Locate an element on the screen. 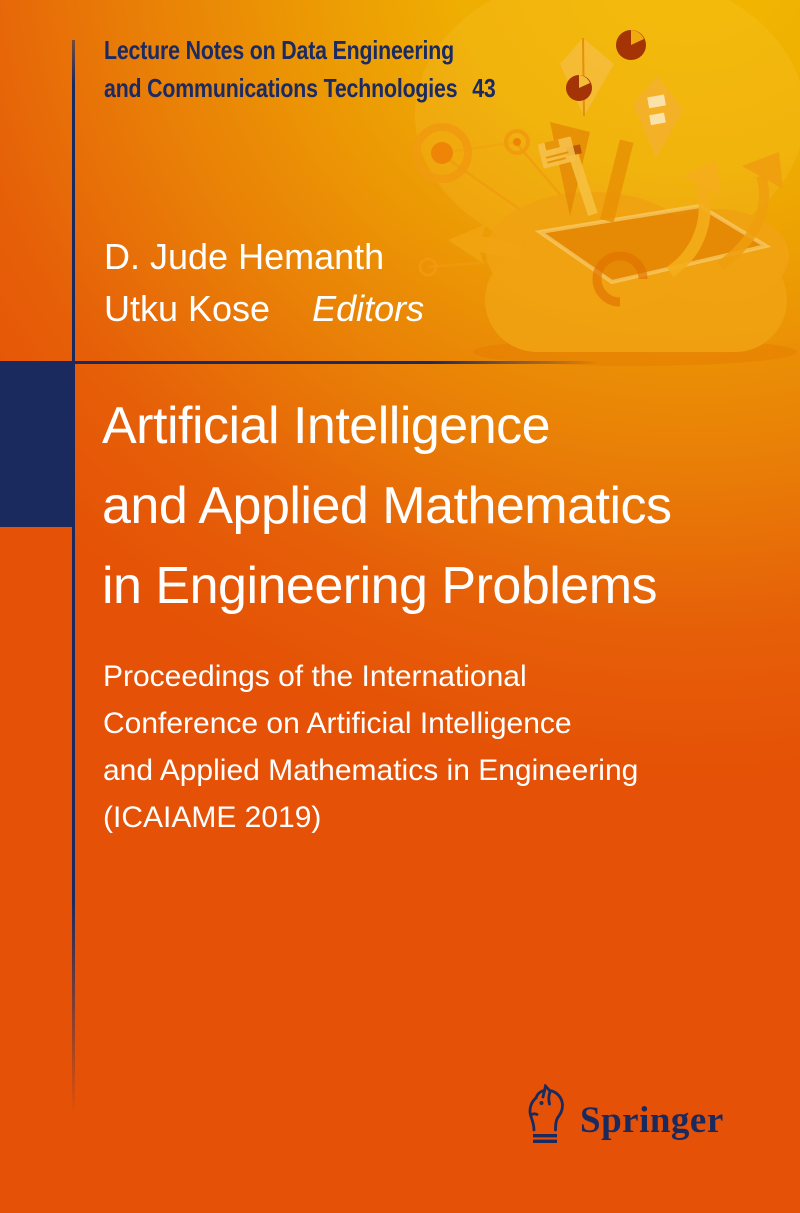 This screenshot has height=1213, width=800. horizontal-rule is located at coordinates (300, 362).